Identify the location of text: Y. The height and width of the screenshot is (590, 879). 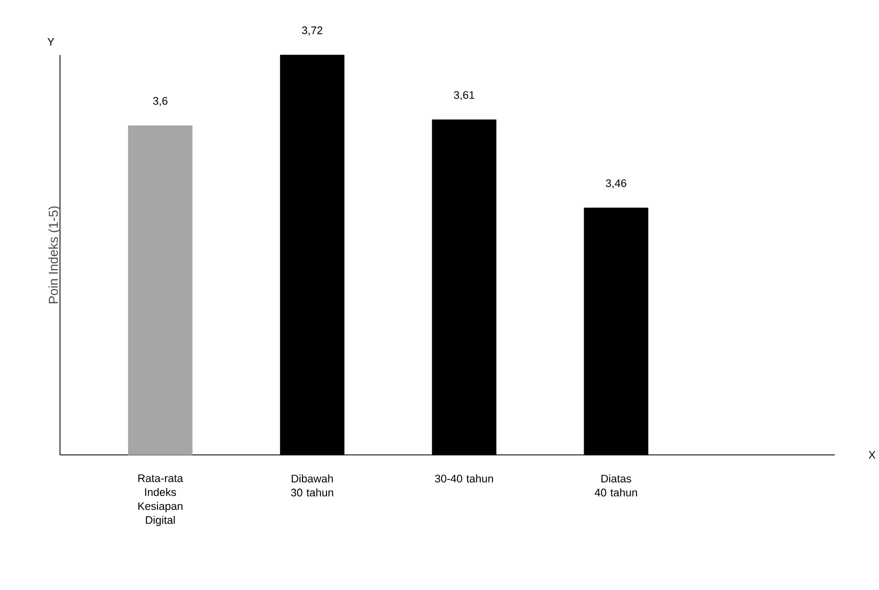
(50, 42).